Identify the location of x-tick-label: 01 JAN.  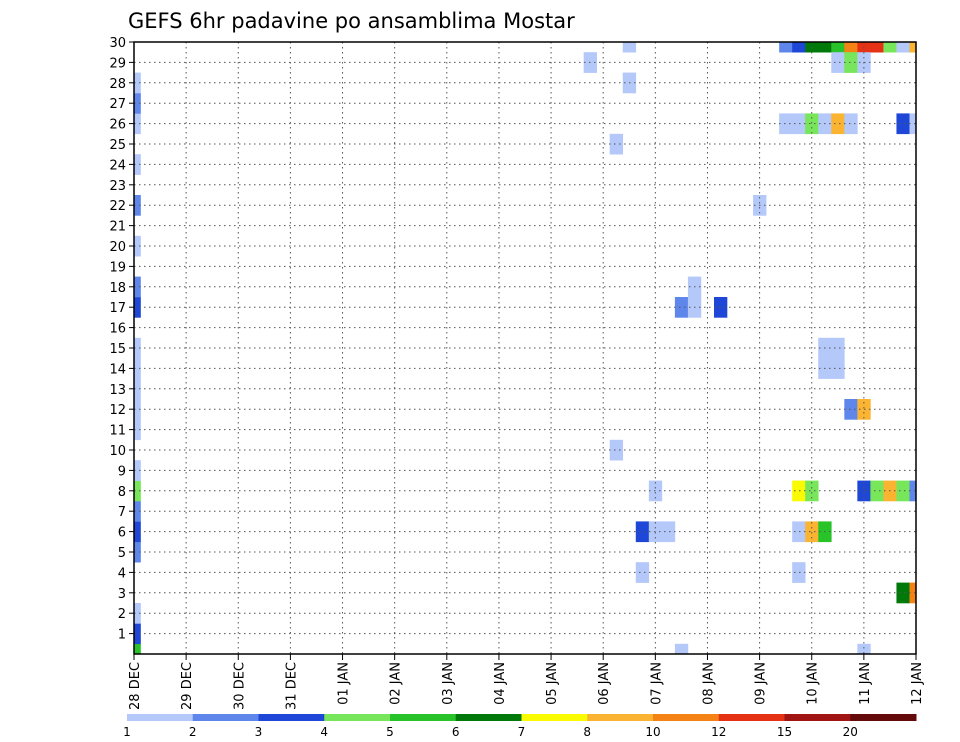
(344, 683).